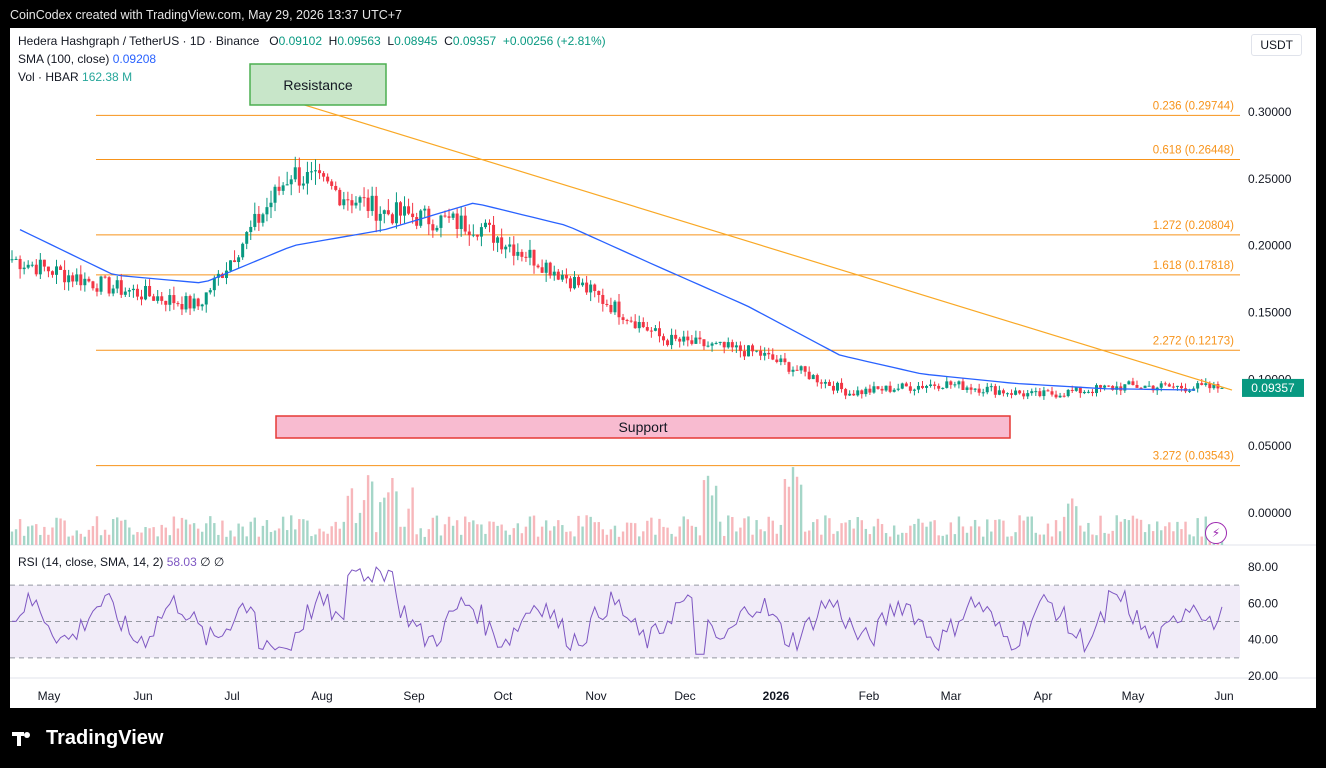 The image size is (1326, 768). What do you see at coordinates (333, 41) in the screenshot?
I see `high-label: H` at bounding box center [333, 41].